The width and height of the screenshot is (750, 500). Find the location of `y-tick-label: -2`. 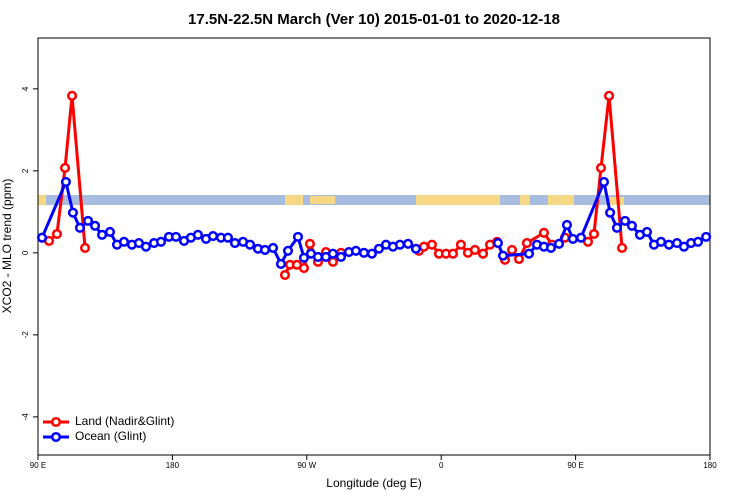

y-tick-label: -2 is located at coordinates (25, 335).